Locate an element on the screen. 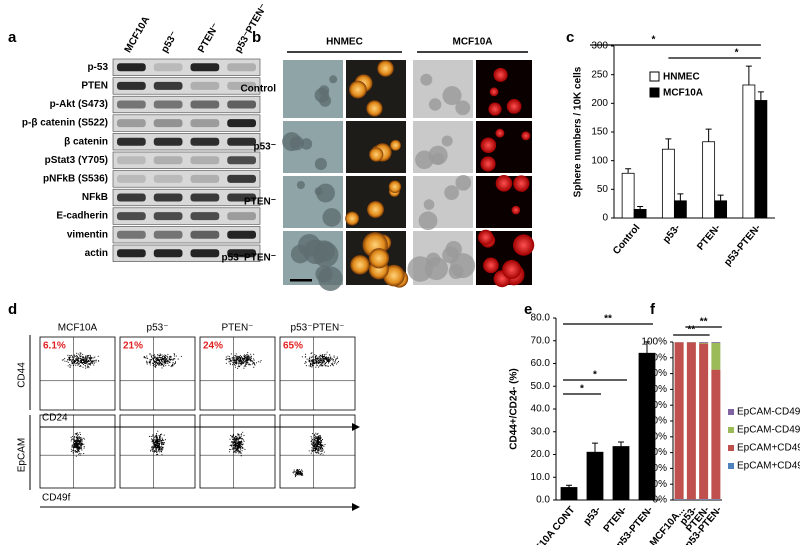 The height and width of the screenshot is (545, 800). blot-strip is located at coordinates (186, 142).